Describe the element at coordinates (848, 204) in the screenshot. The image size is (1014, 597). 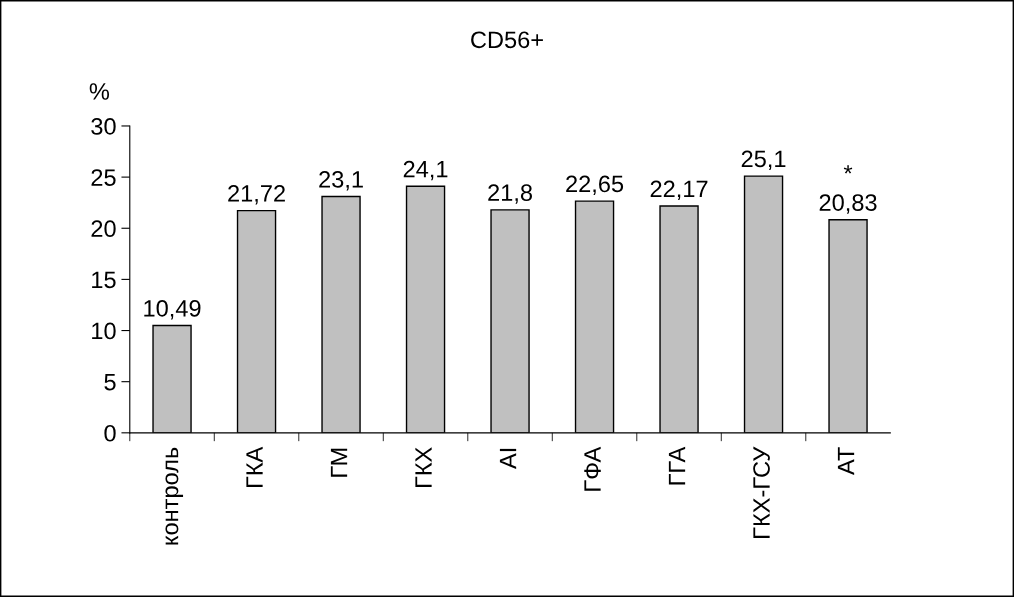
I see `data-label: 20,83` at that location.